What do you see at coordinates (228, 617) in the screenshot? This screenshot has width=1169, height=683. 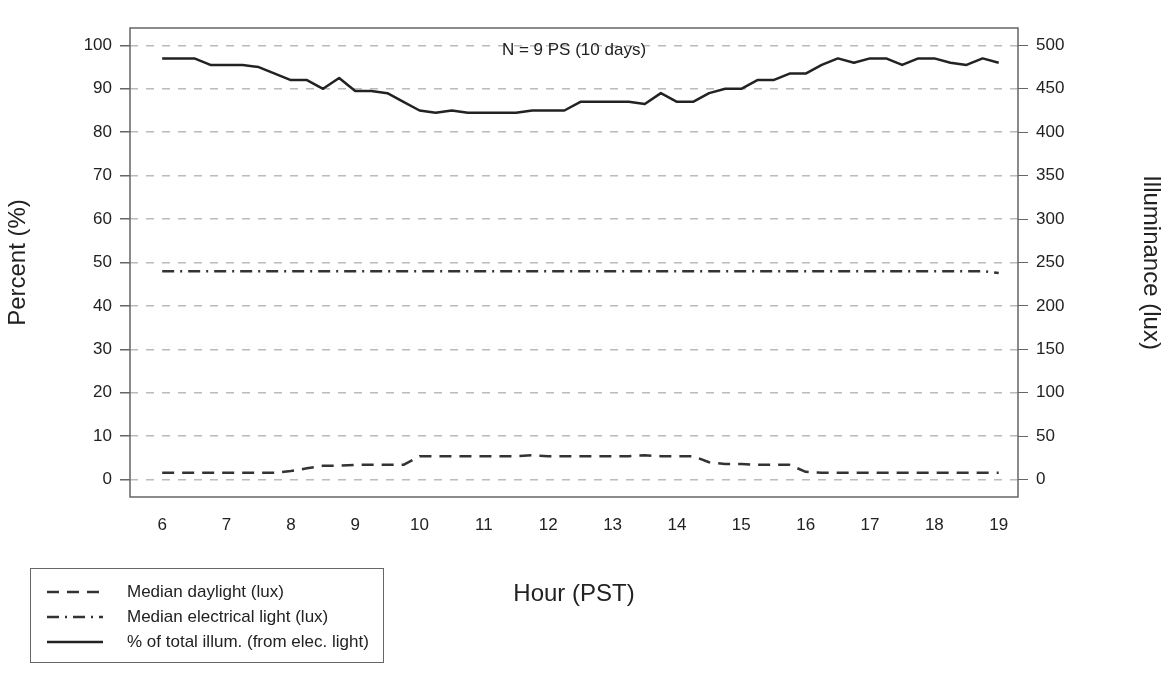 I see `legend-label: Median electrical light (lux)` at bounding box center [228, 617].